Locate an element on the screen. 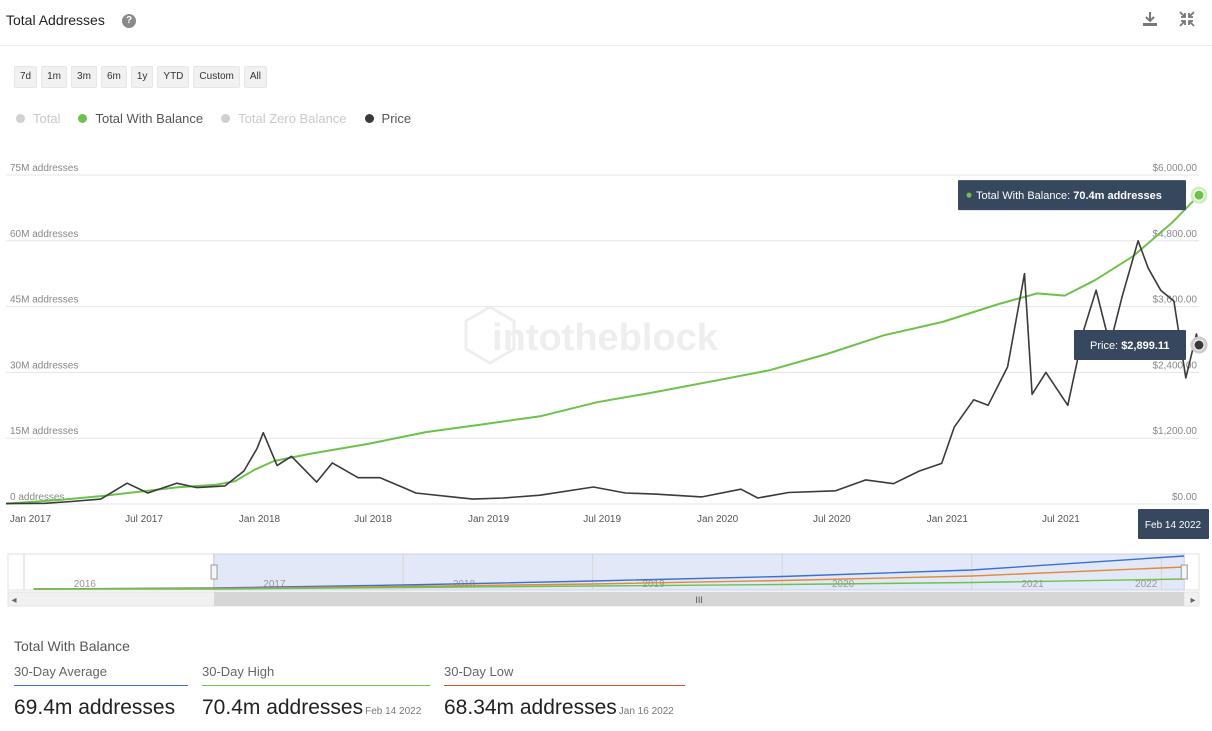  legend-item-total-with-balance: Total With Balance is located at coordinates (140, 118).